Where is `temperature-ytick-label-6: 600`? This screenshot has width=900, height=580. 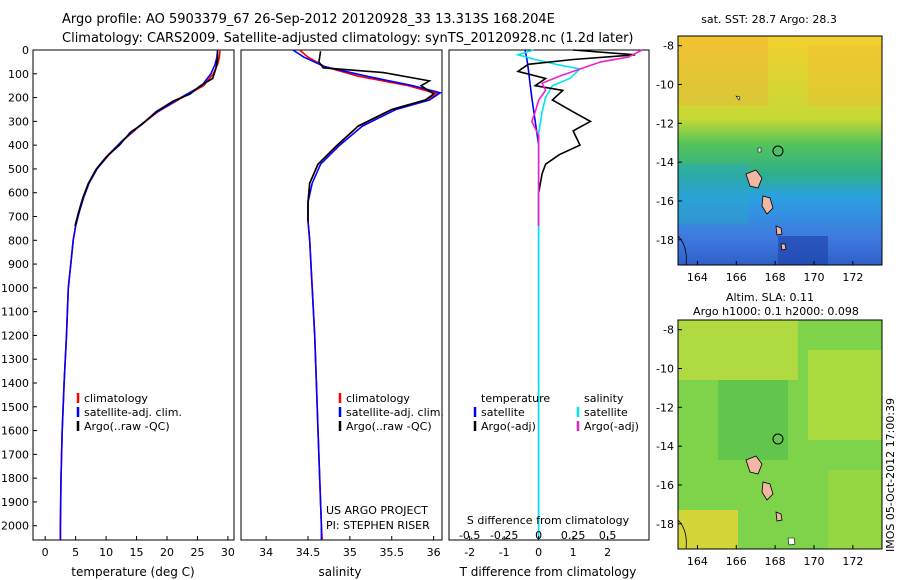 temperature-ytick-label-6: 600 is located at coordinates (18, 193).